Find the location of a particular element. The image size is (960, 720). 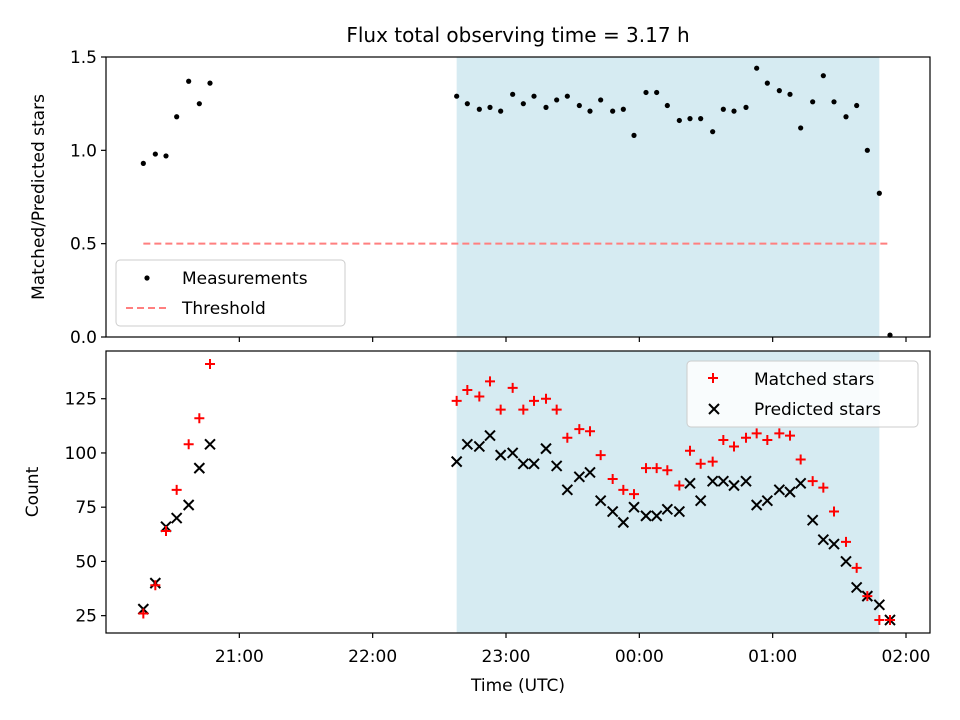

legend-matched-marker is located at coordinates (713, 378).